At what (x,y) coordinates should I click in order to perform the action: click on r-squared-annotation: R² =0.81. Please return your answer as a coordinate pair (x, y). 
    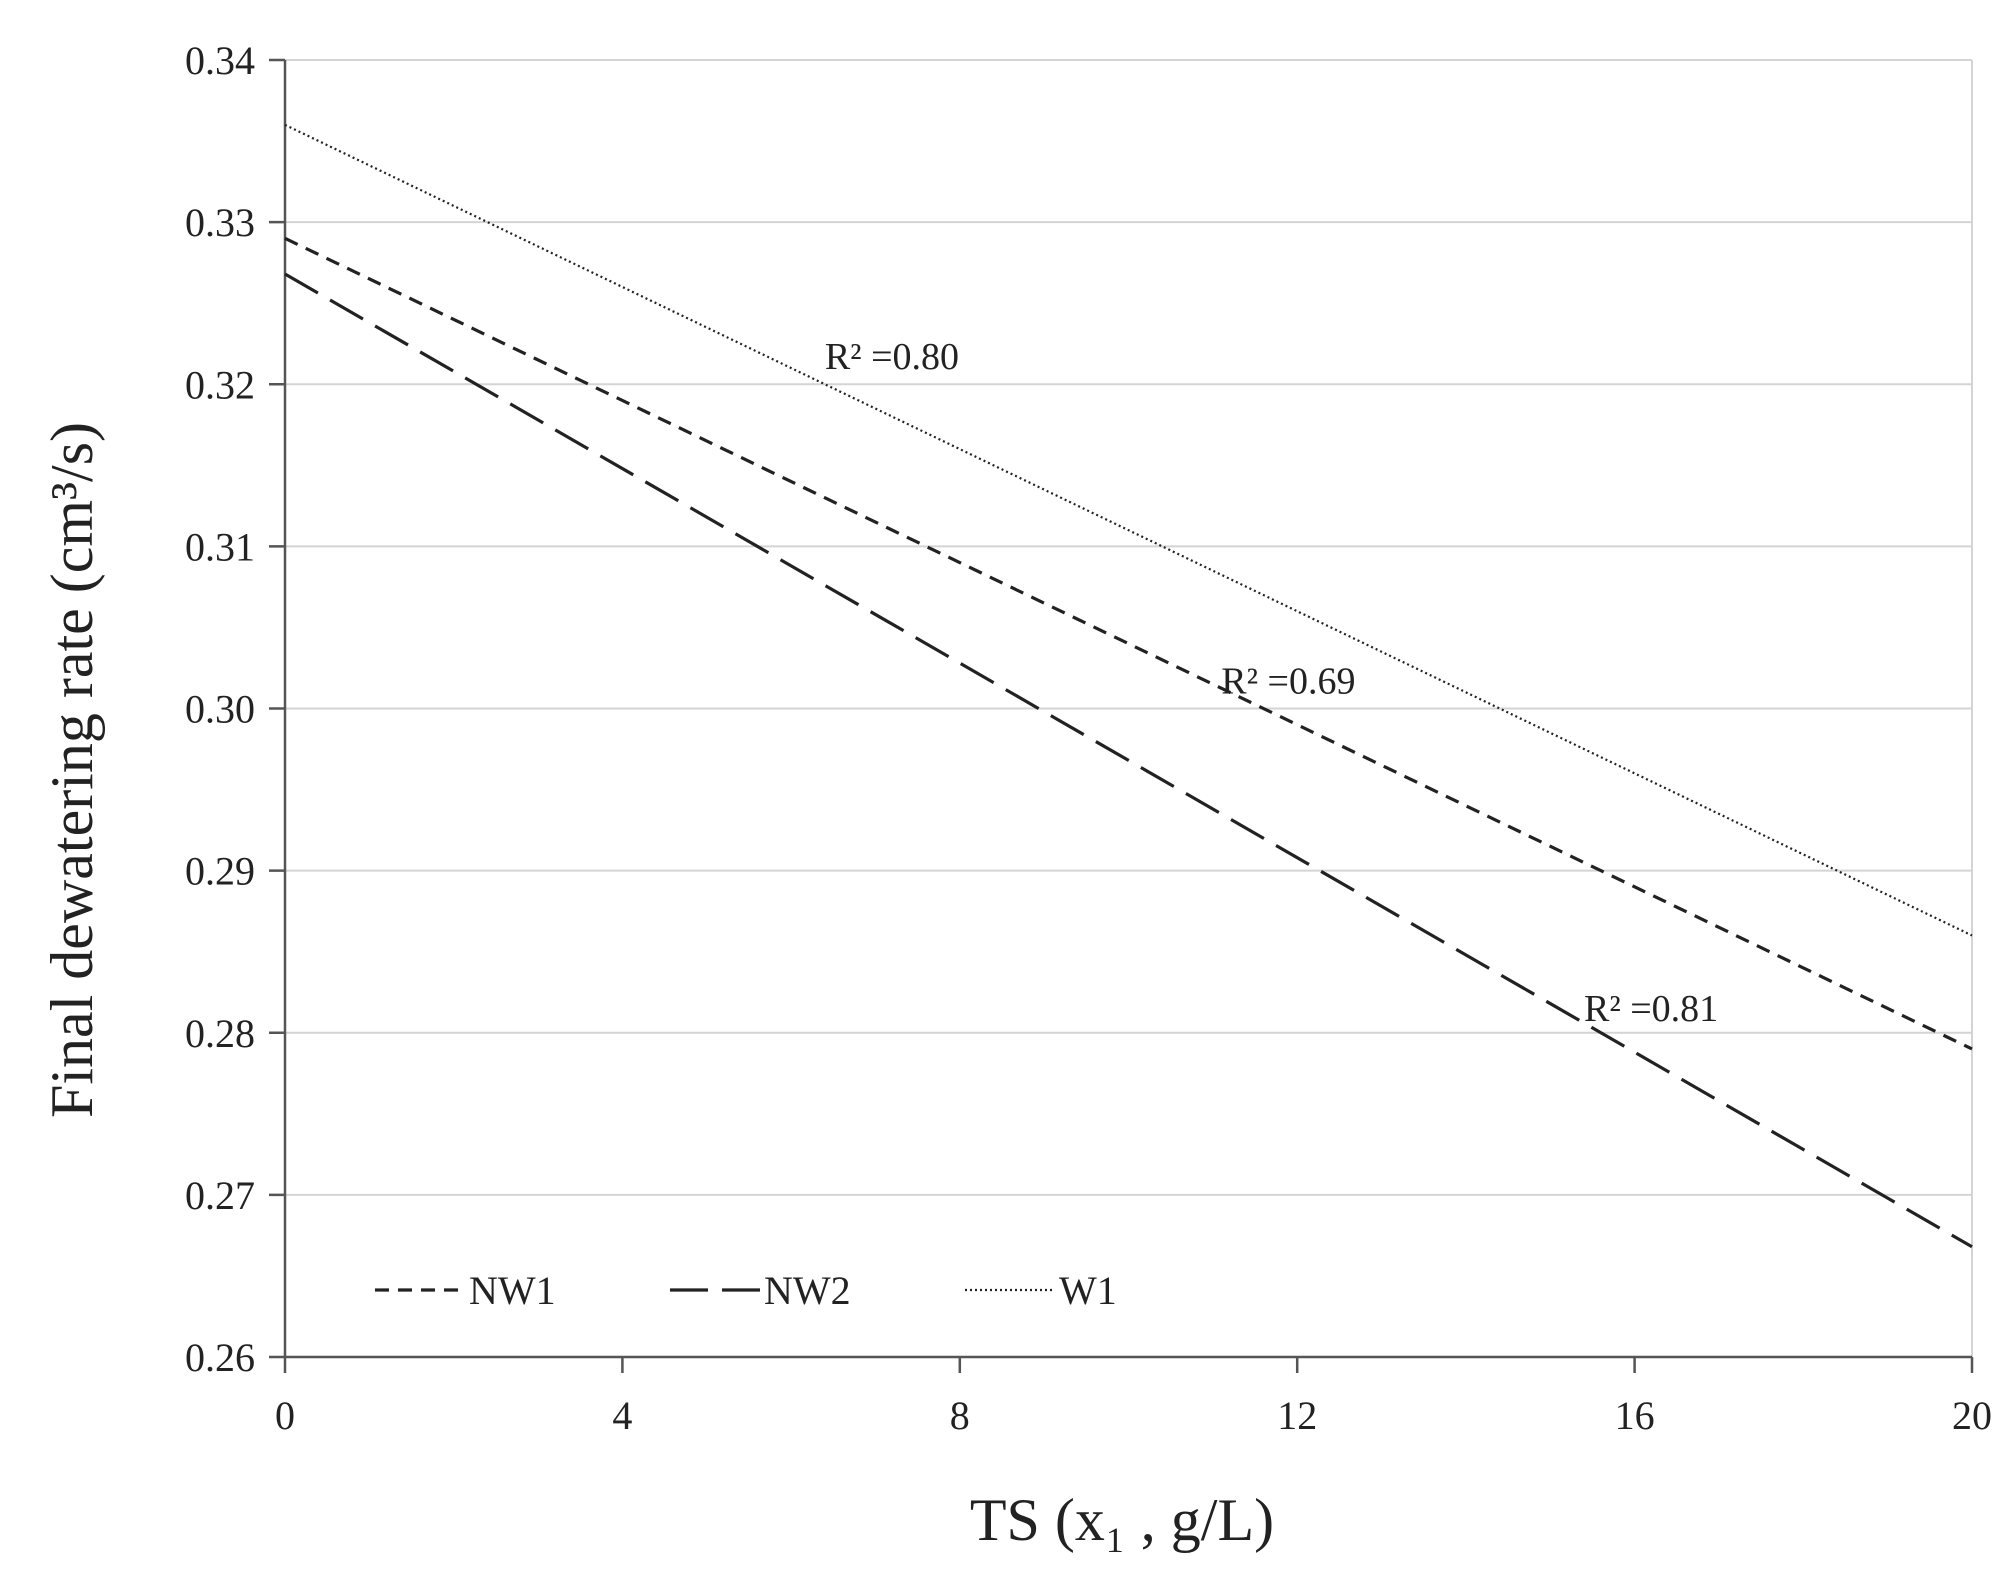
    Looking at the image, I should click on (1651, 1009).